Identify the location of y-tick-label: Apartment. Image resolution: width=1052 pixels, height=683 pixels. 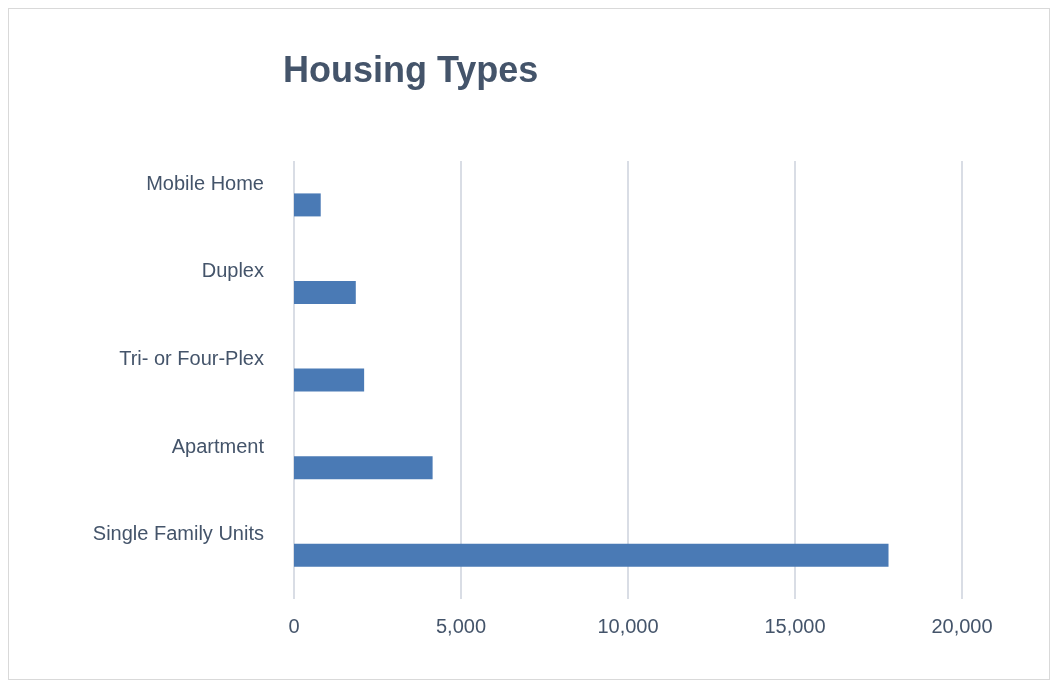
(218, 445).